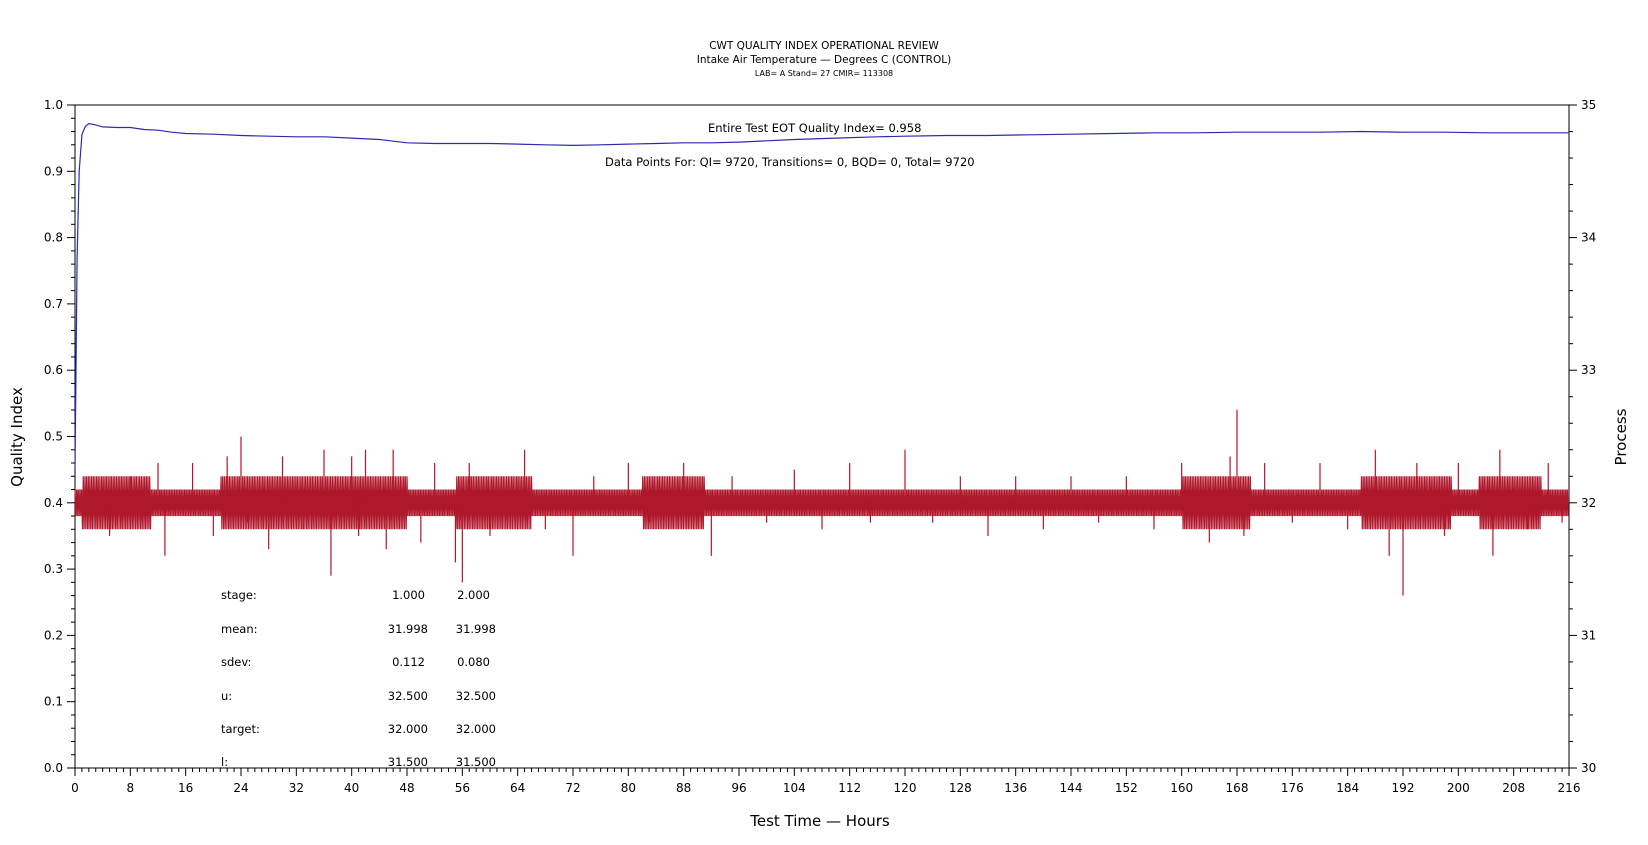 This screenshot has width=1648, height=845. I want to click on y2-tick-label: 32, so click(1588, 503).